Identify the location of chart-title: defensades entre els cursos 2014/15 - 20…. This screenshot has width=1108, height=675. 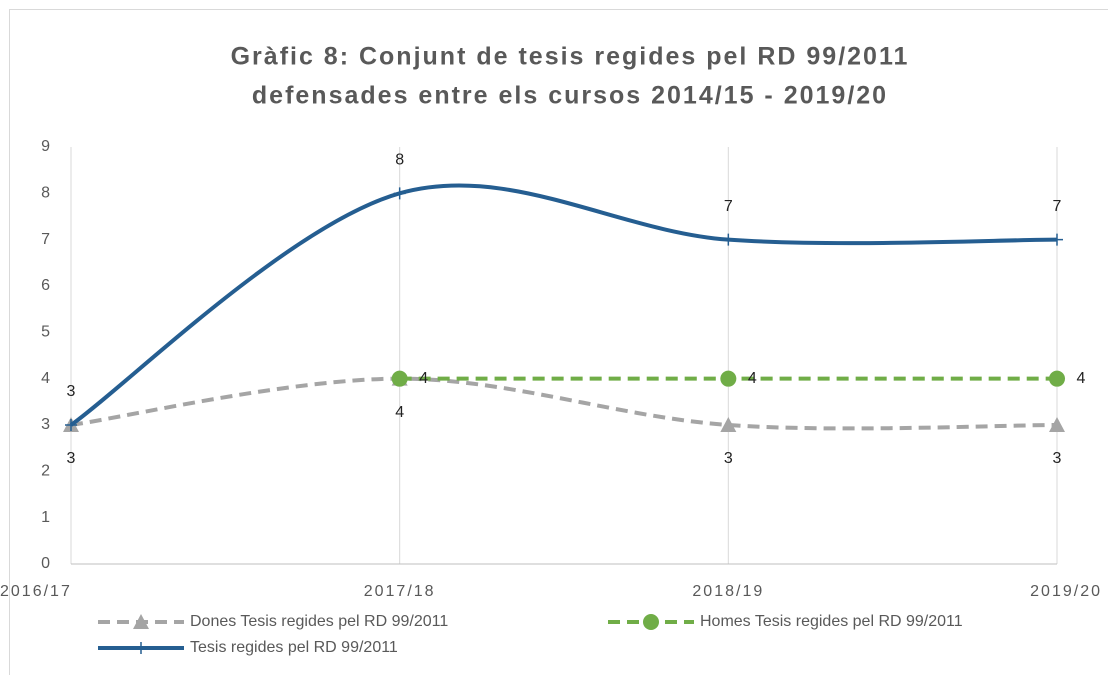
(570, 96).